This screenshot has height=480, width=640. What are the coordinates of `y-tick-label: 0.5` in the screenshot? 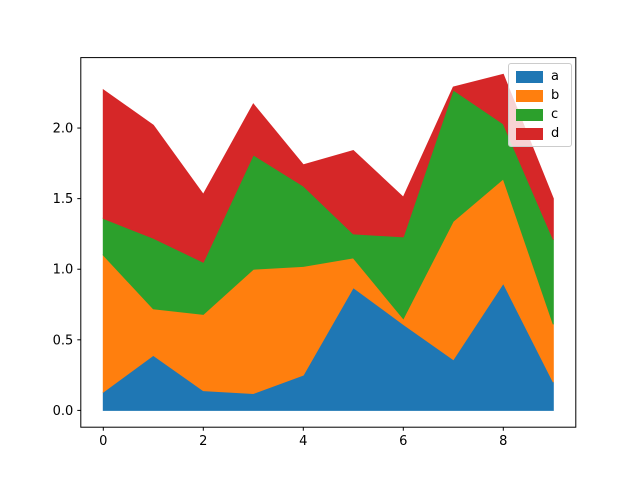 It's located at (63, 340).